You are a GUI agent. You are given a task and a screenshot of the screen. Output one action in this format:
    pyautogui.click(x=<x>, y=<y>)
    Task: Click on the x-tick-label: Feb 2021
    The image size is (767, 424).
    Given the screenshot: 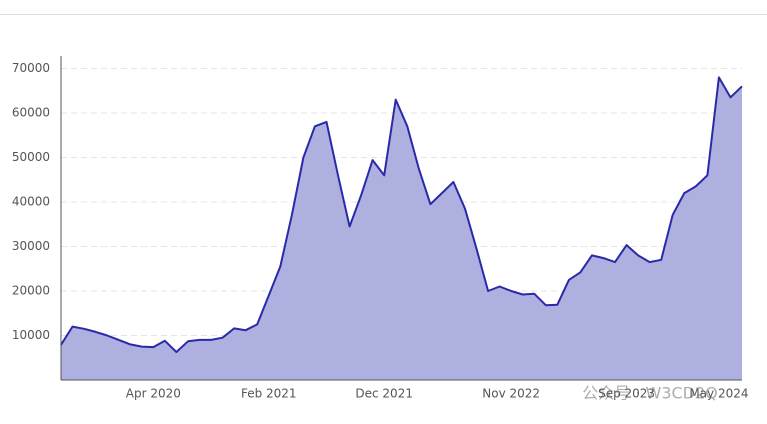 What is the action you would take?
    pyautogui.click(x=269, y=394)
    